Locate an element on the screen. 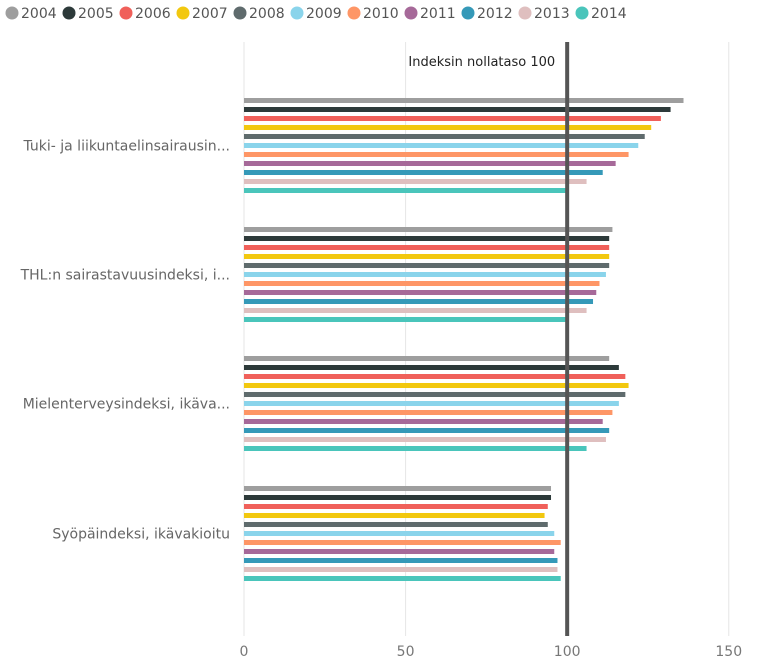  legend-item-2004: 2004 is located at coordinates (31, 14).